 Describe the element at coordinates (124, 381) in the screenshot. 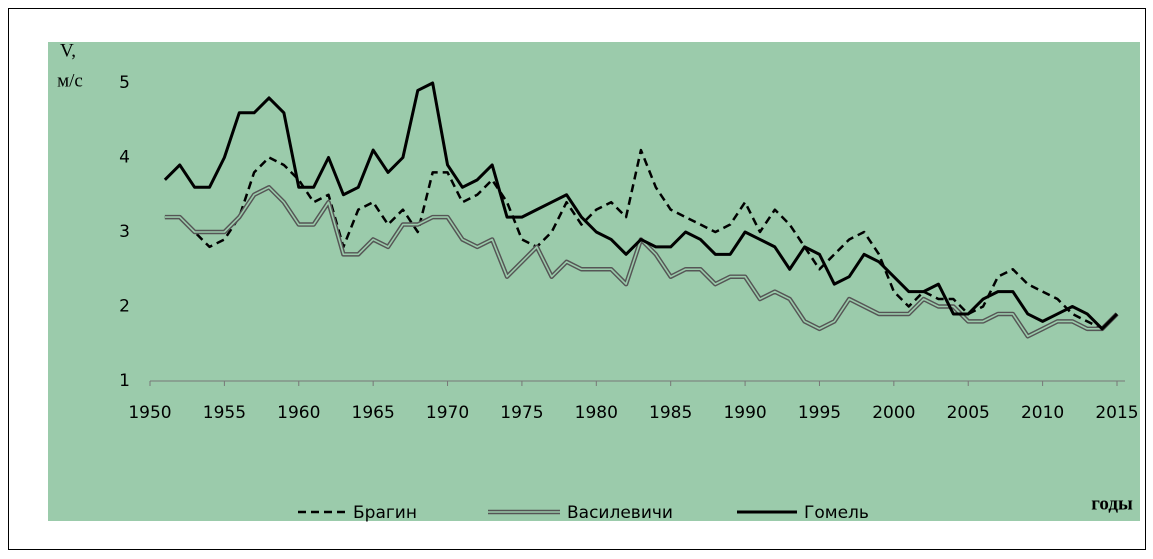

I see `y-tick-label: 1` at that location.